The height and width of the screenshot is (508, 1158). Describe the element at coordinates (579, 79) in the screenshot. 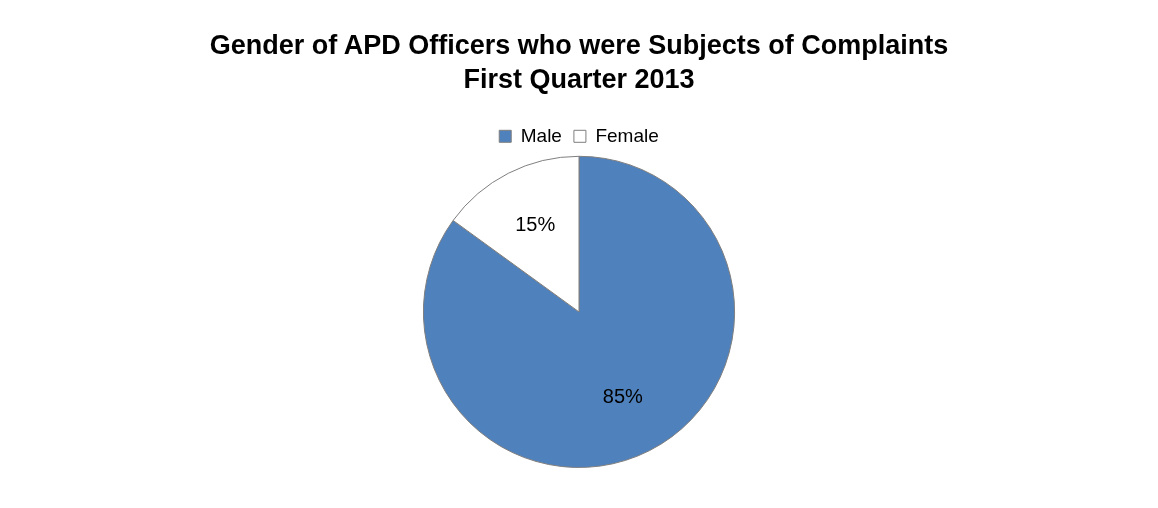

I see `chart-subtitle: First Quarter 2013` at that location.